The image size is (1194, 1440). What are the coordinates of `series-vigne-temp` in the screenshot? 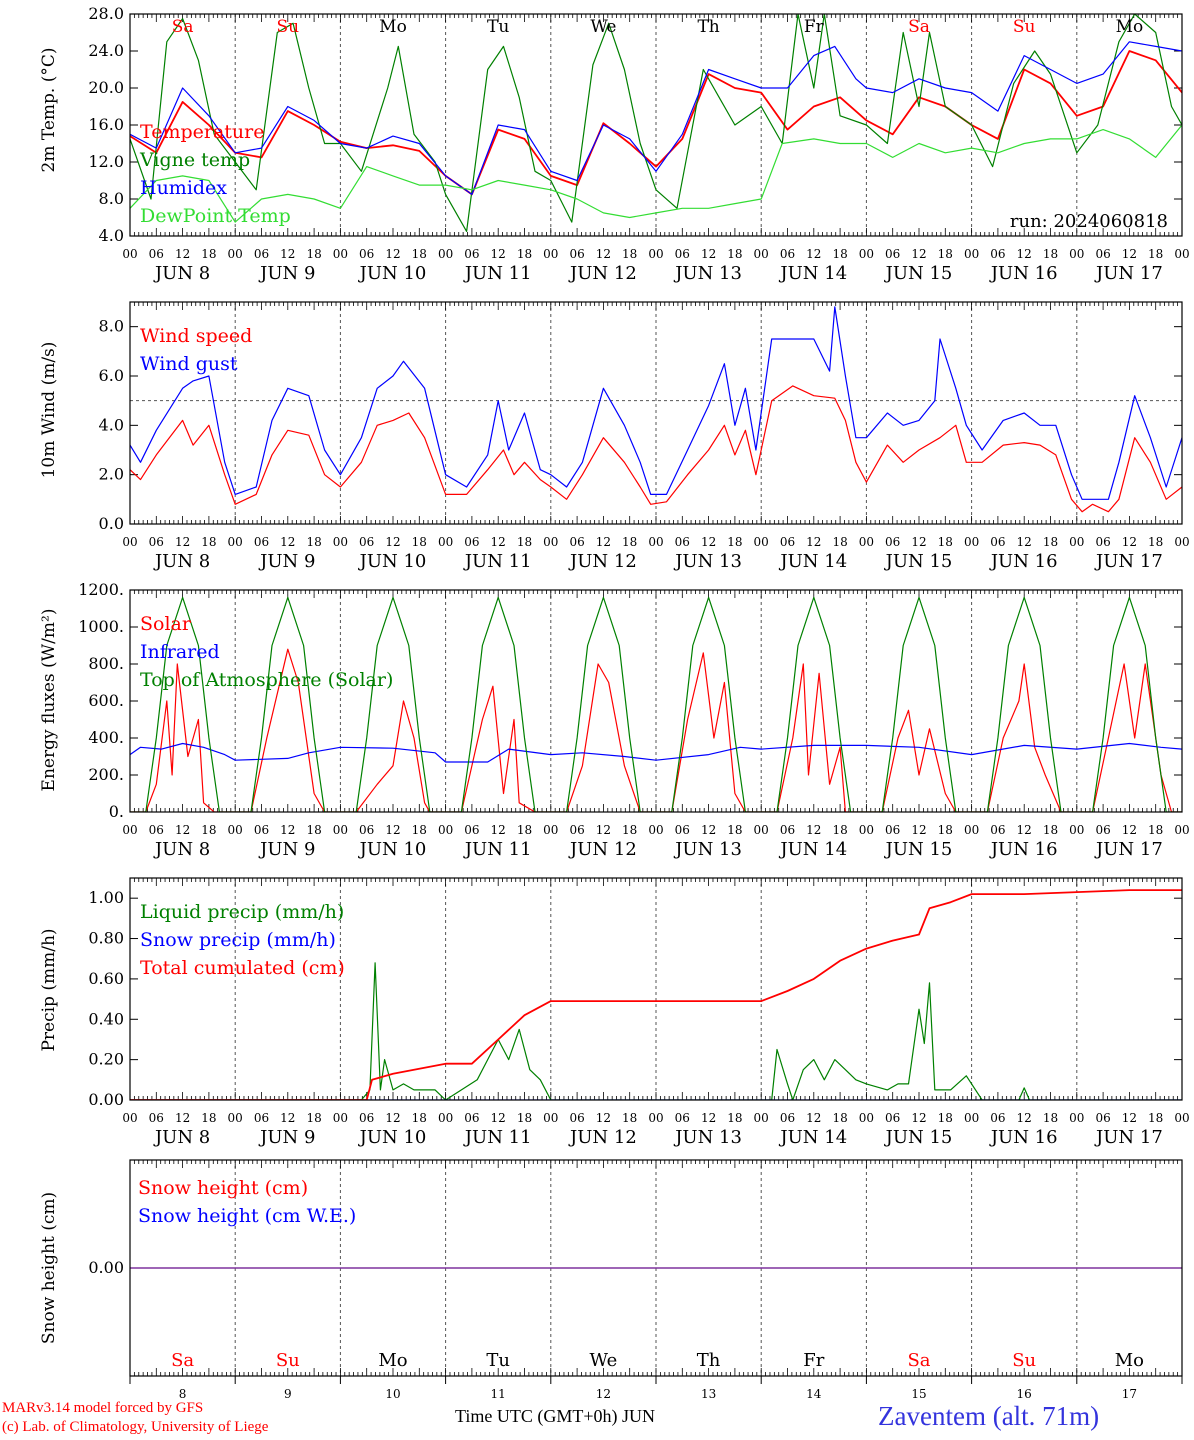 It's located at (656, 123).